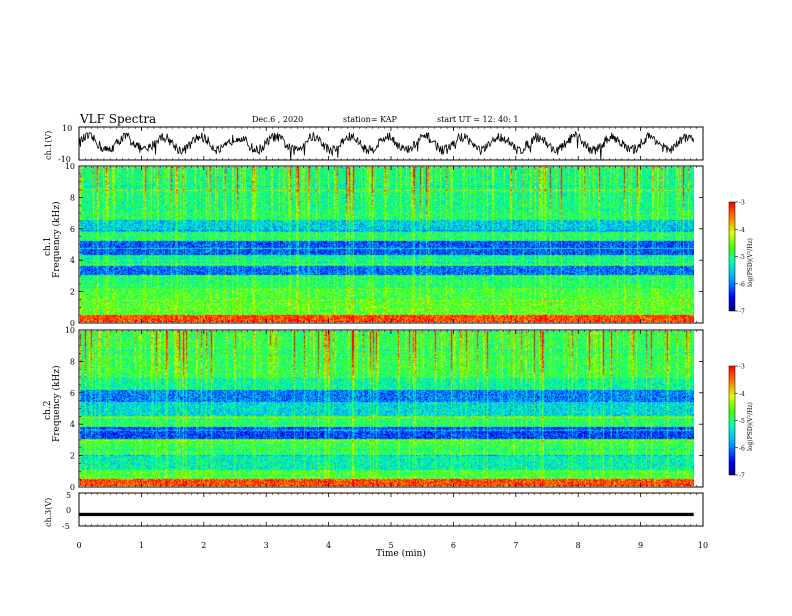 This screenshot has height=616, width=792. Describe the element at coordinates (742, 230) in the screenshot. I see `colorbar-ch1-tick-label-1: -4` at that location.